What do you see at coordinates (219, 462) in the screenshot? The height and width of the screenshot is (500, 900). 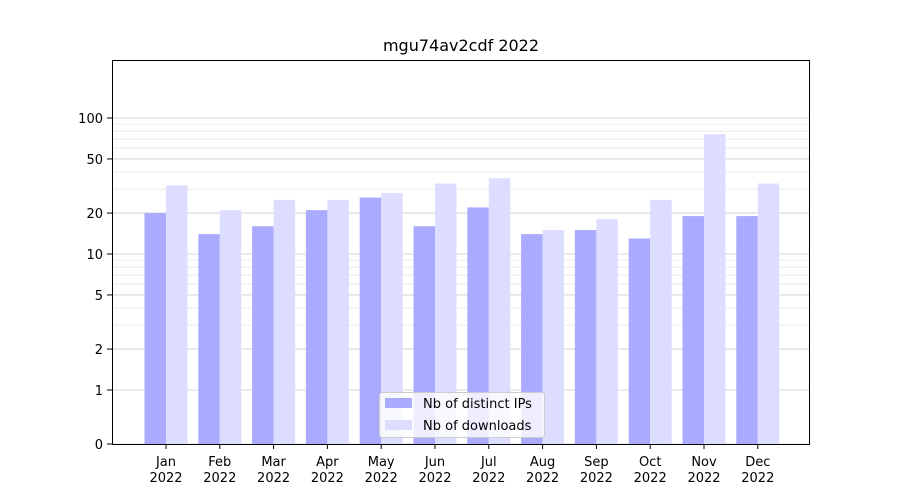 I see `x-tick-label-month: Feb` at bounding box center [219, 462].